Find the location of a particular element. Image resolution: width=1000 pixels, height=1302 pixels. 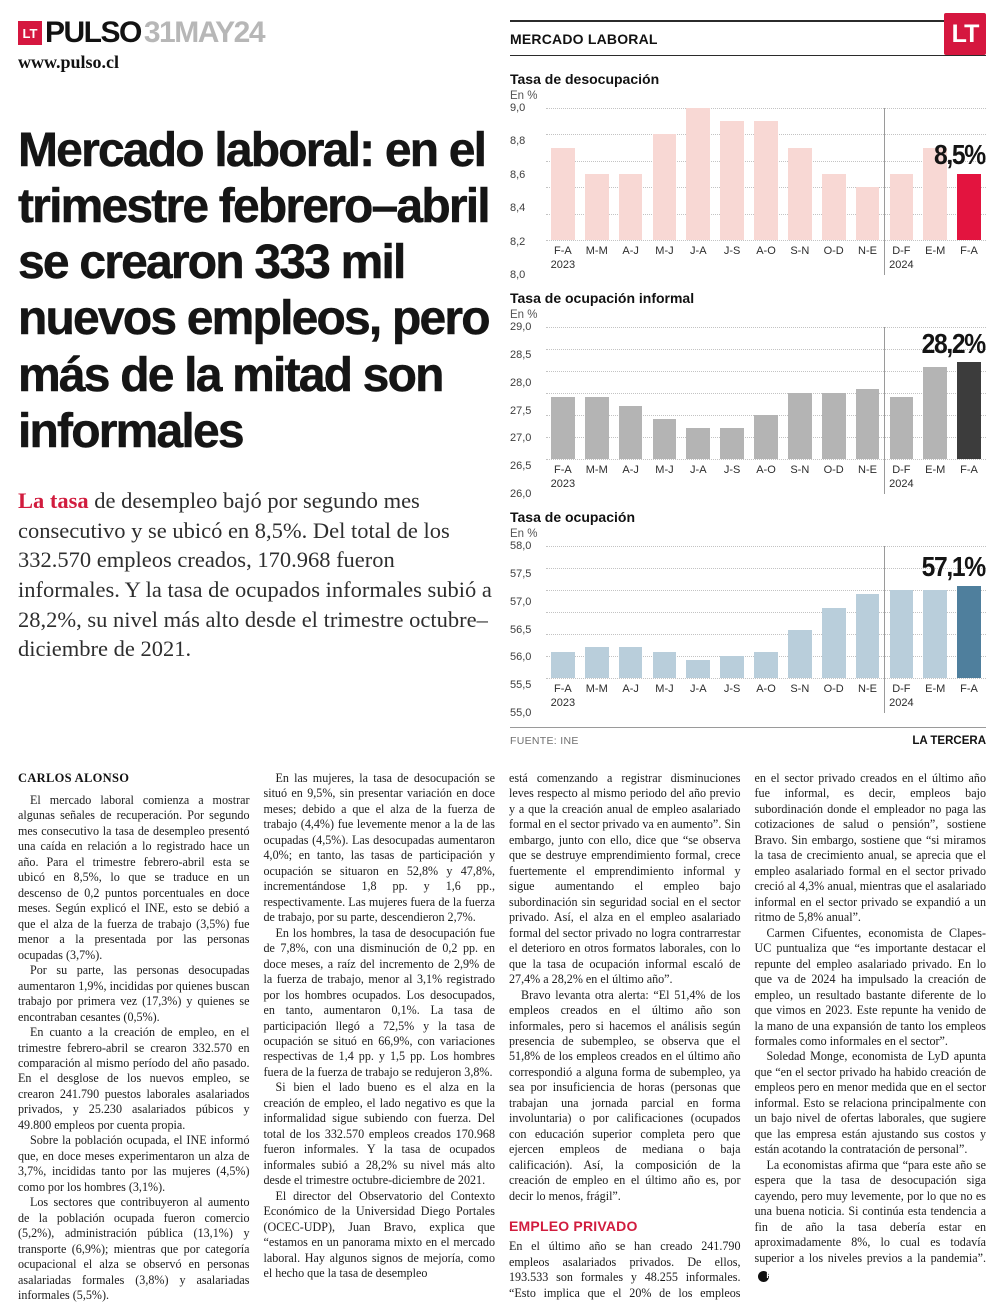

website-url: www.pulso.cl is located at coordinates (69, 62).